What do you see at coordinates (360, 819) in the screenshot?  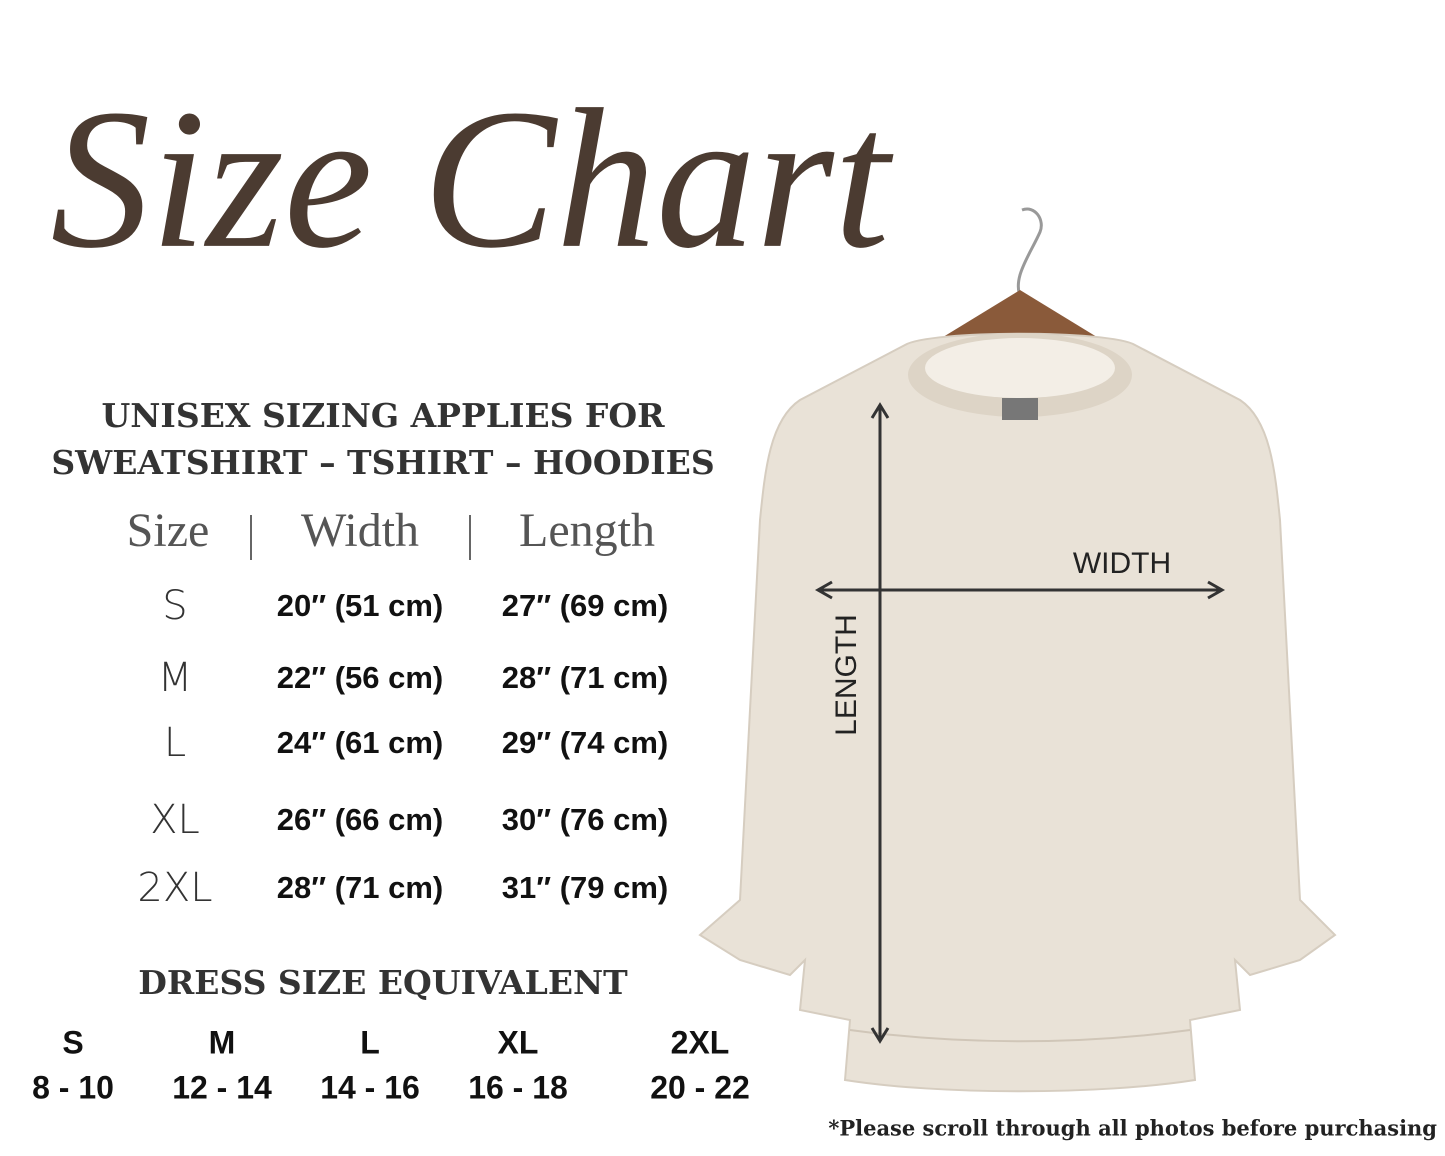 I see `measure-cell: 26″ (66 cm)` at bounding box center [360, 819].